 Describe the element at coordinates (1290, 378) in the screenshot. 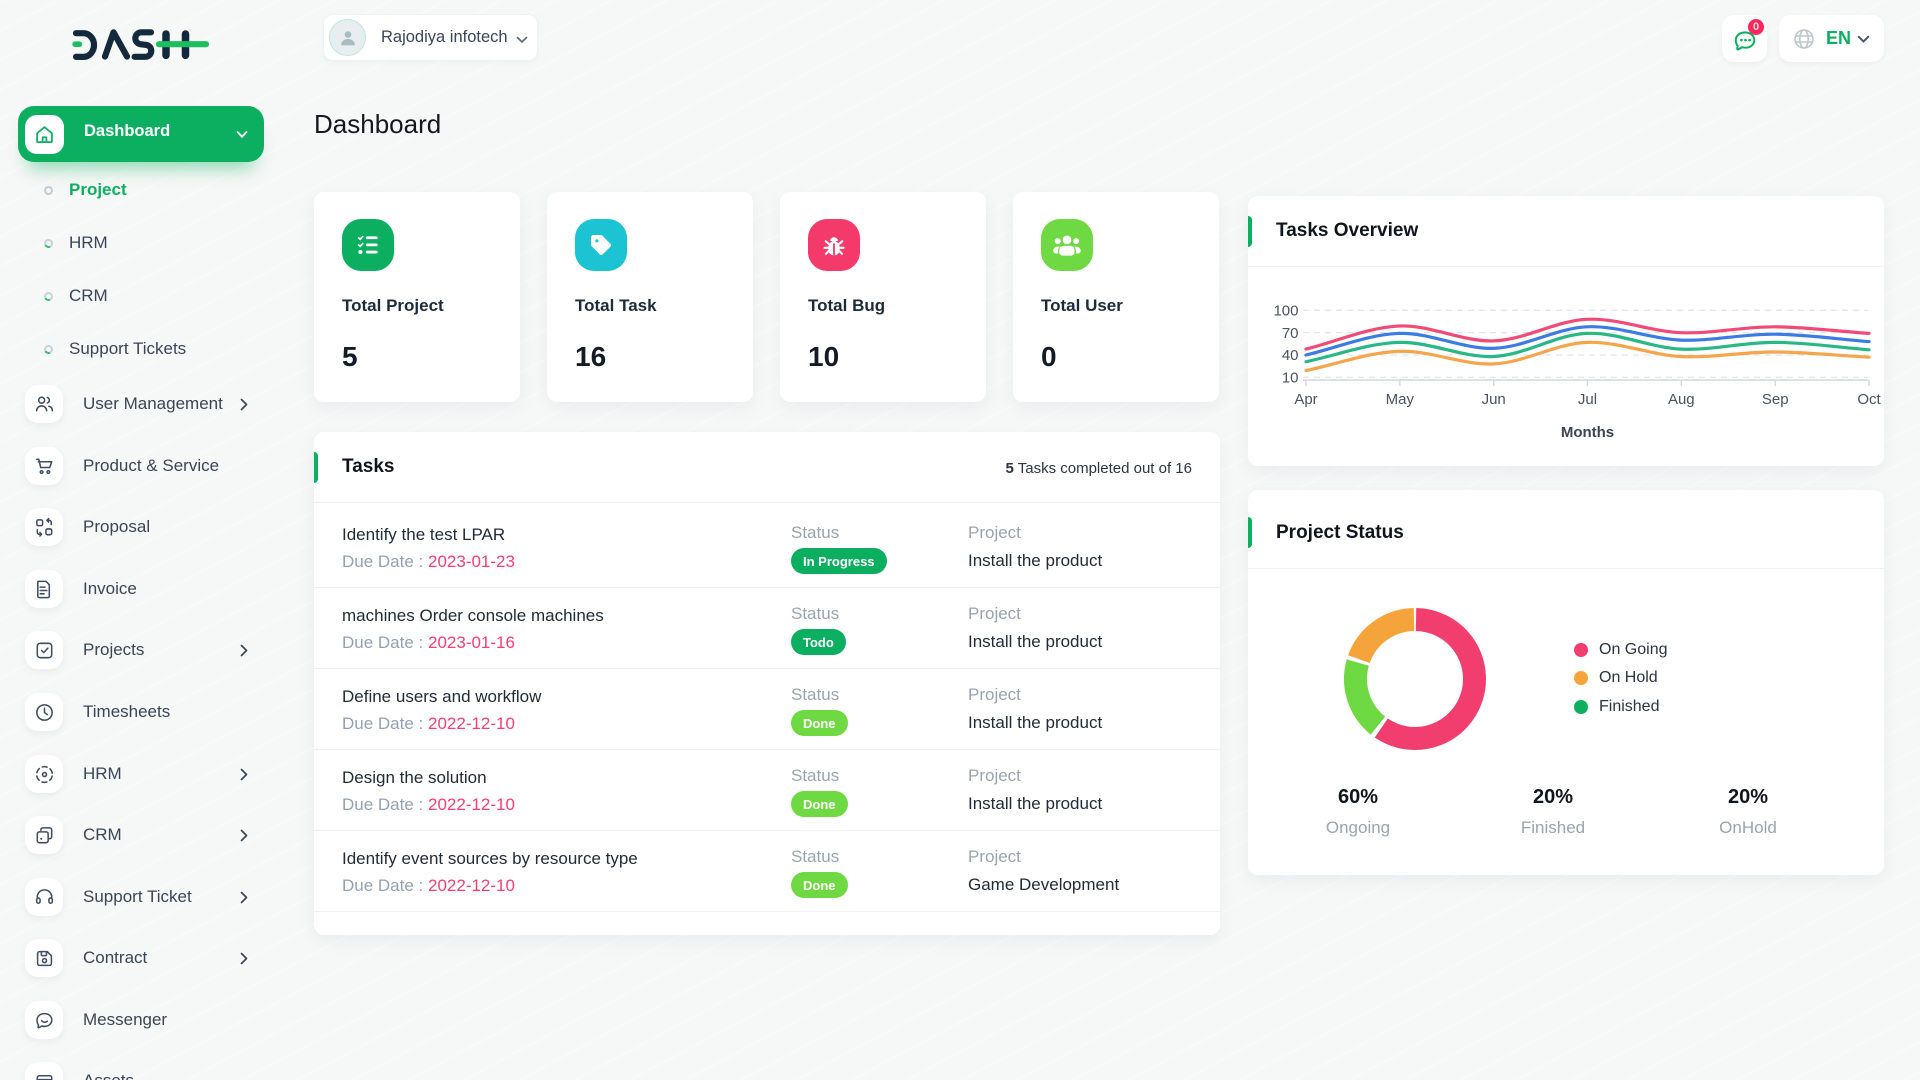

I see `svg-text: 10` at that location.